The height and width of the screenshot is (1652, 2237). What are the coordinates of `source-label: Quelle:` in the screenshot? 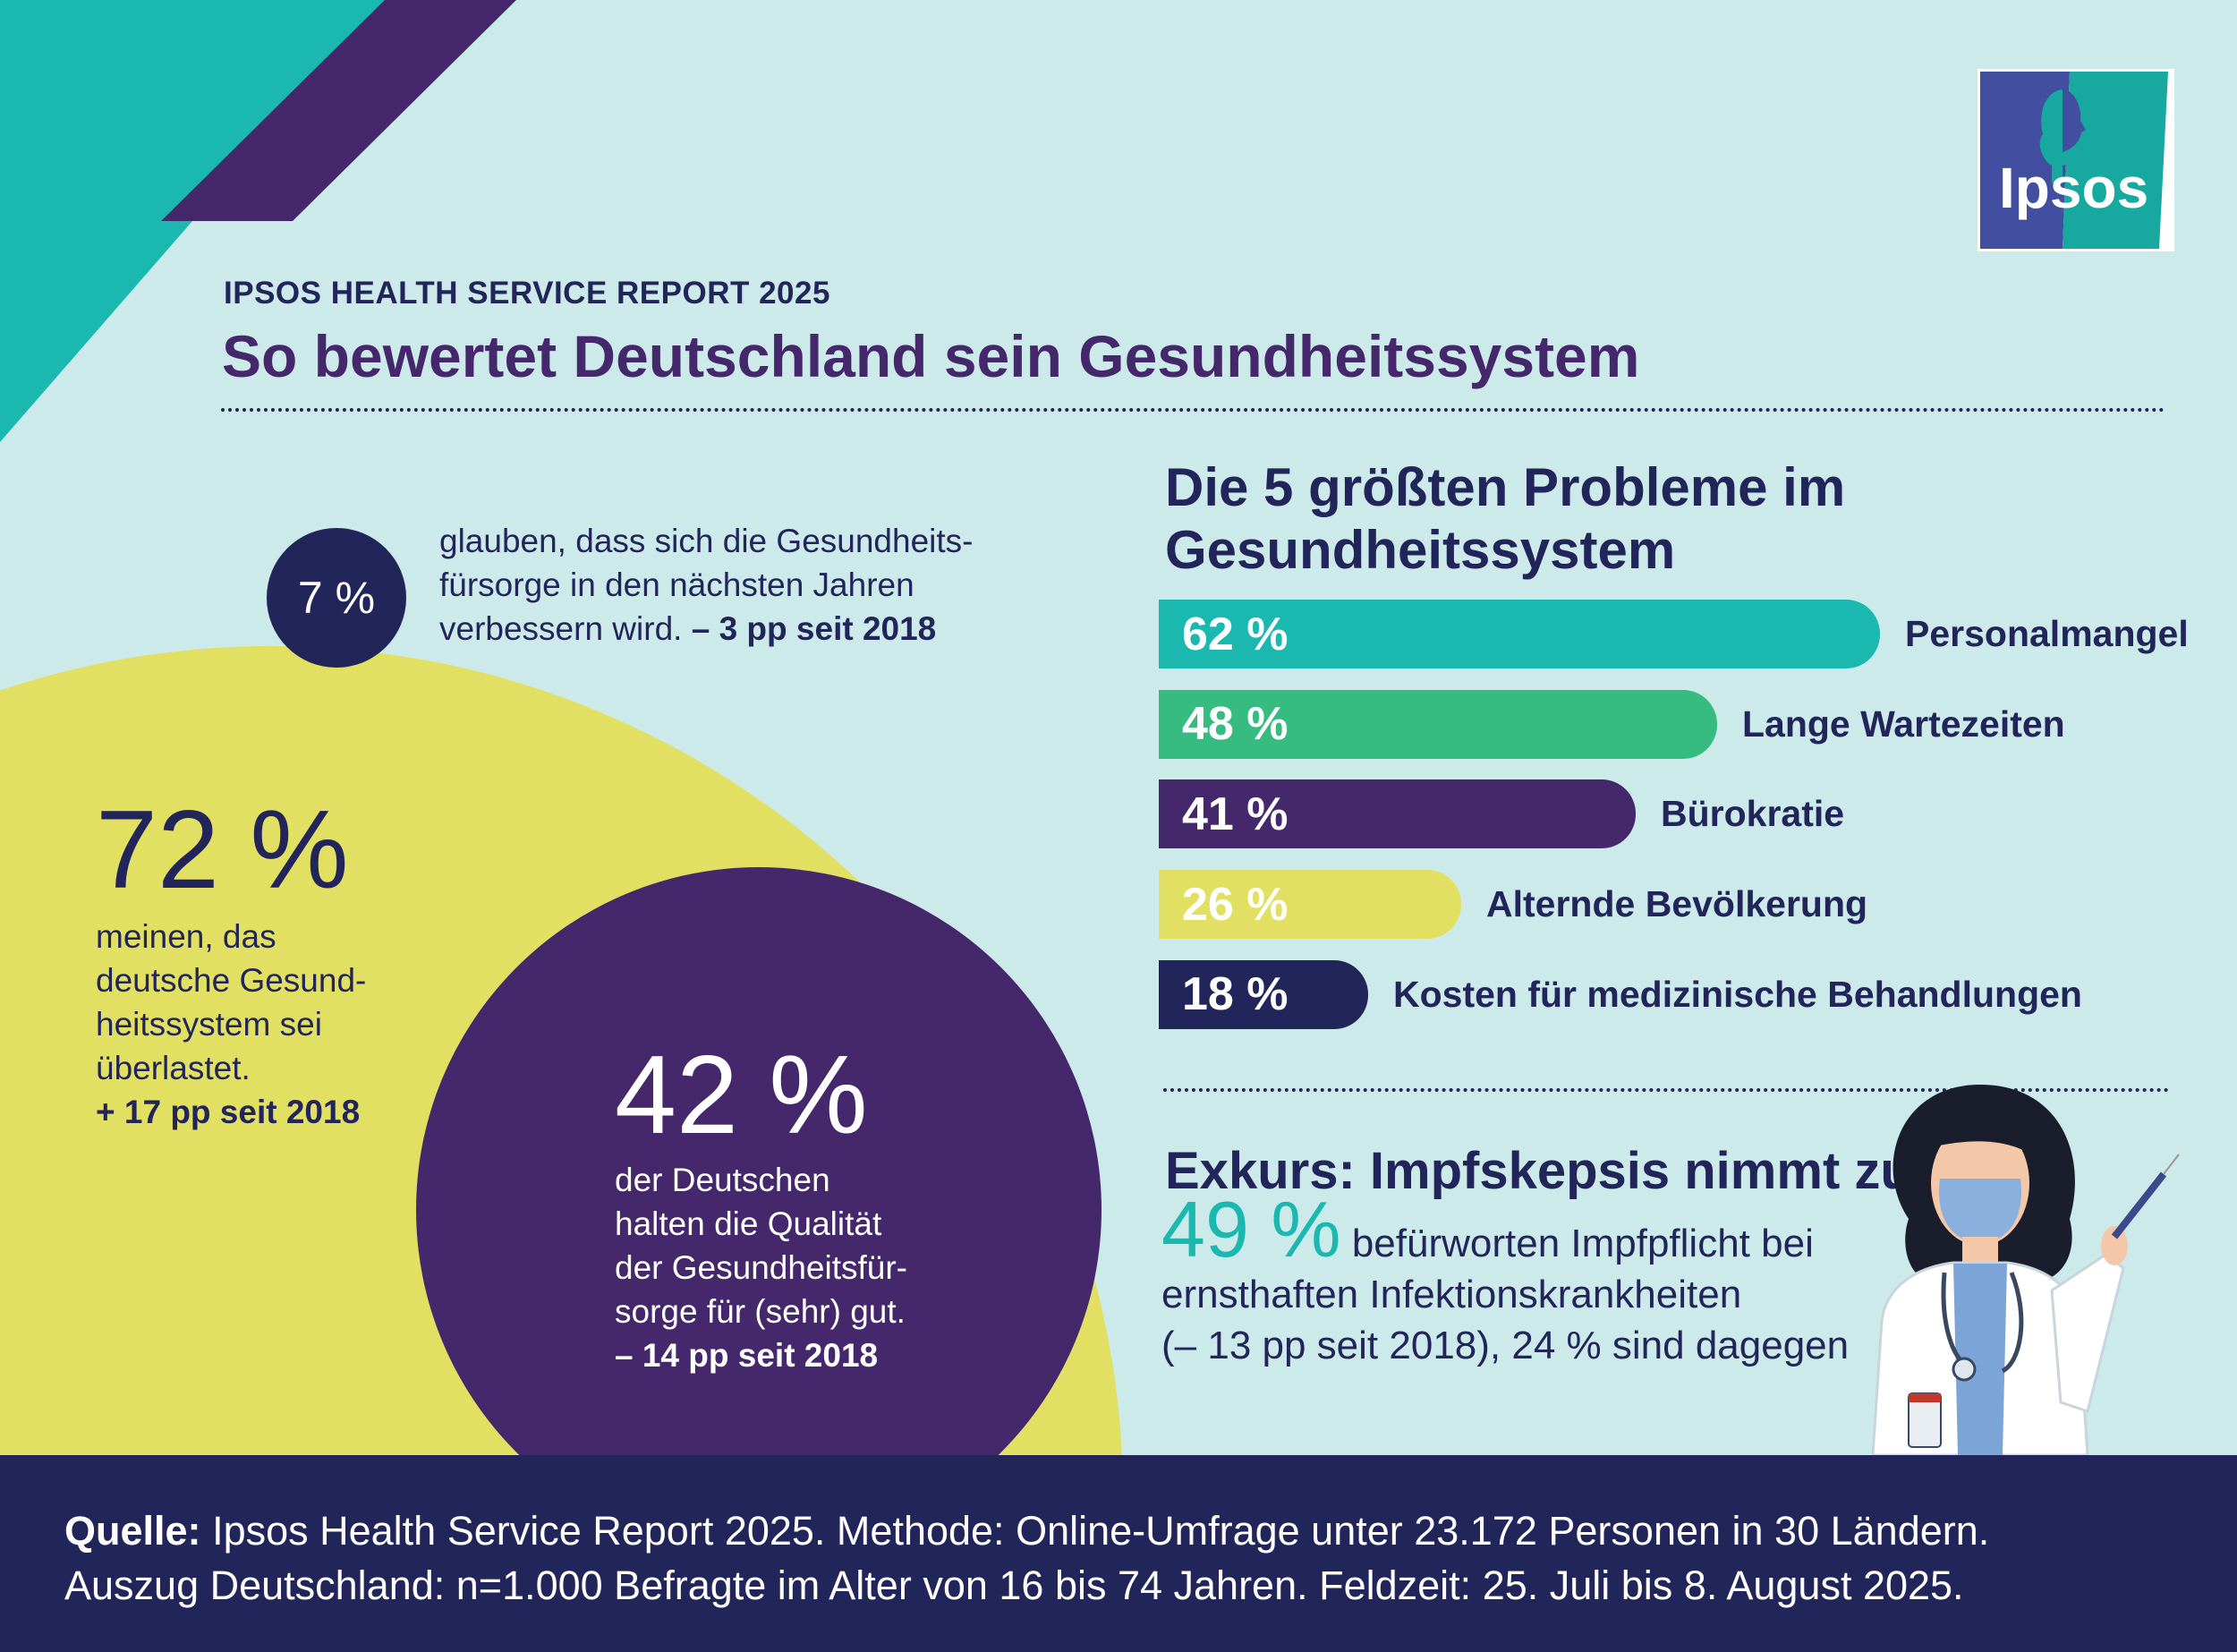 It's located at (132, 1531).